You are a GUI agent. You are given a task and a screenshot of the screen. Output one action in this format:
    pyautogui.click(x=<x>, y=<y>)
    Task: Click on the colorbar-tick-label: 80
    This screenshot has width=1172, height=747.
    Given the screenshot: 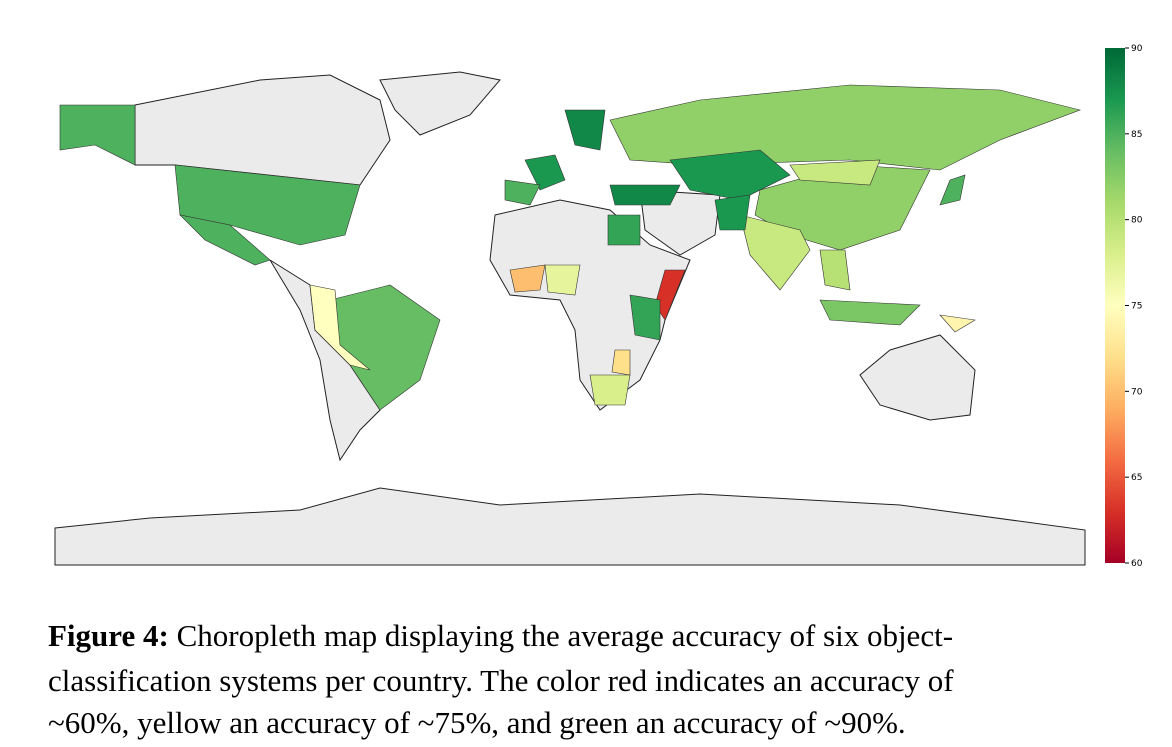 What is the action you would take?
    pyautogui.click(x=1137, y=221)
    